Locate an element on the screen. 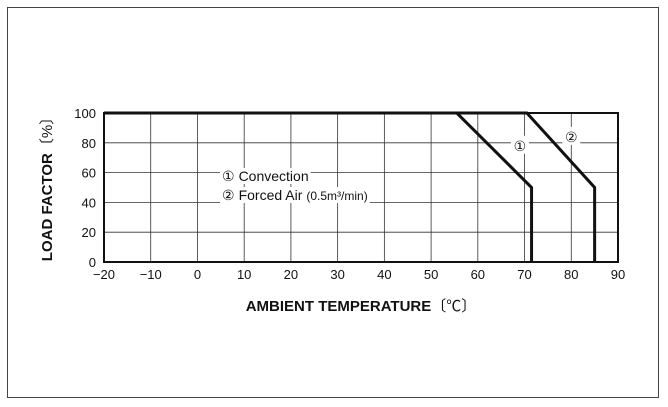  legend-marker-2: ② is located at coordinates (228, 195).